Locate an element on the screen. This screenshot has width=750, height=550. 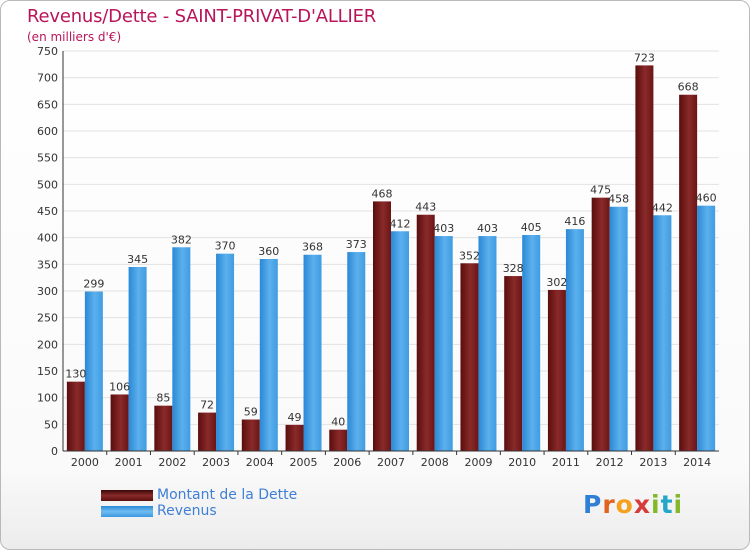
data-label-revenue: 368 is located at coordinates (312, 247).